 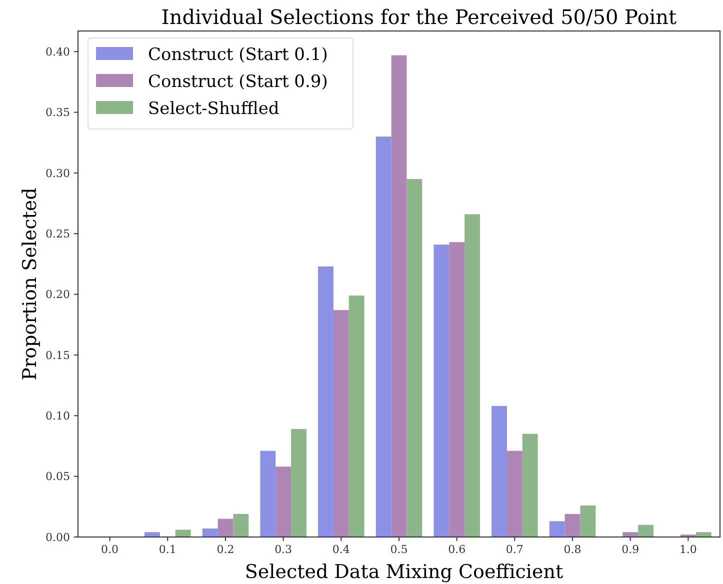 What do you see at coordinates (58, 355) in the screenshot?
I see `y-tick-label: 0.15` at bounding box center [58, 355].